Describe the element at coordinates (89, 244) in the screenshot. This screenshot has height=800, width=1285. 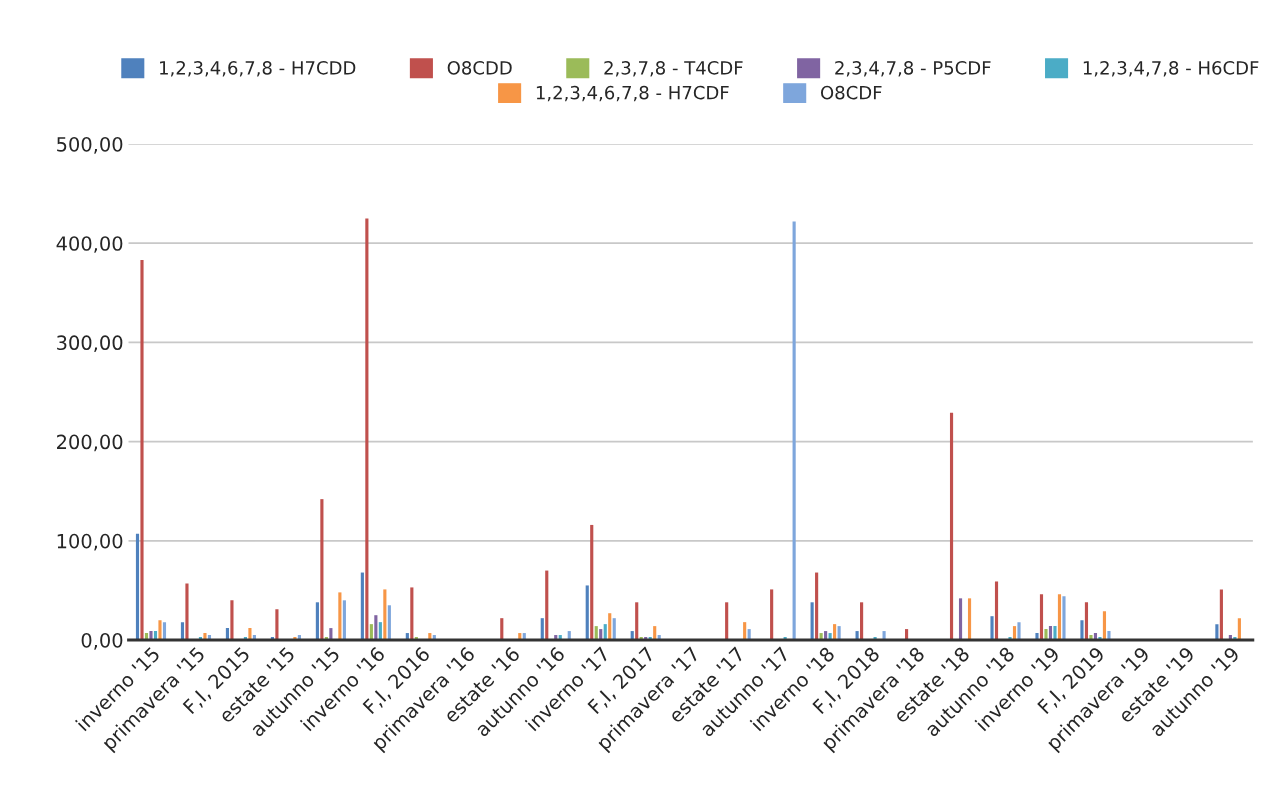
I see `y-tick-label: 400,00` at that location.